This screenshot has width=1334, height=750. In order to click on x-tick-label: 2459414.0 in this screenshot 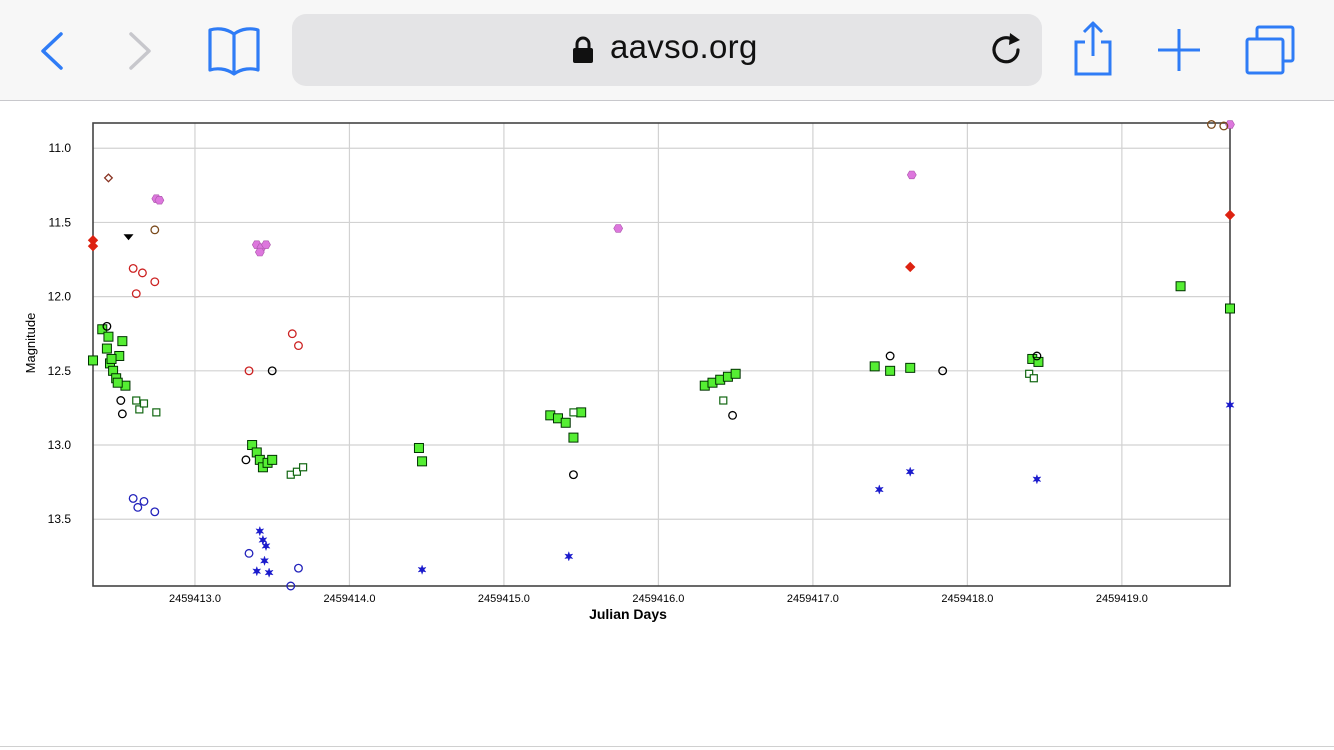, I will do `click(349, 599)`.